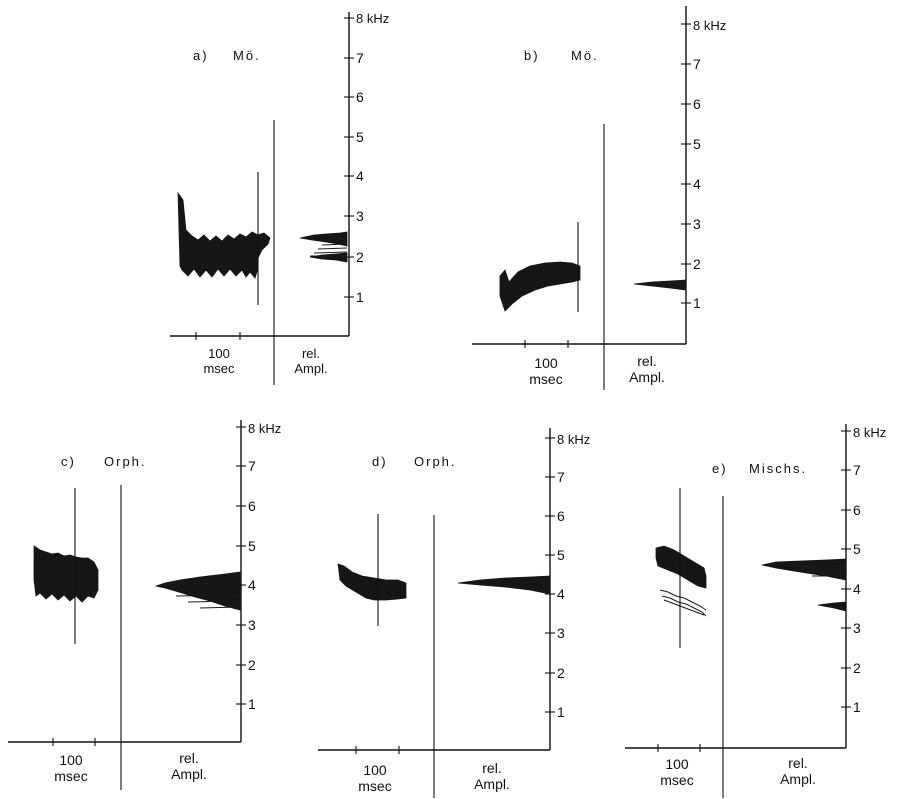  Describe the element at coordinates (561, 712) in the screenshot. I see `panel-d-tick-1: 1` at that location.